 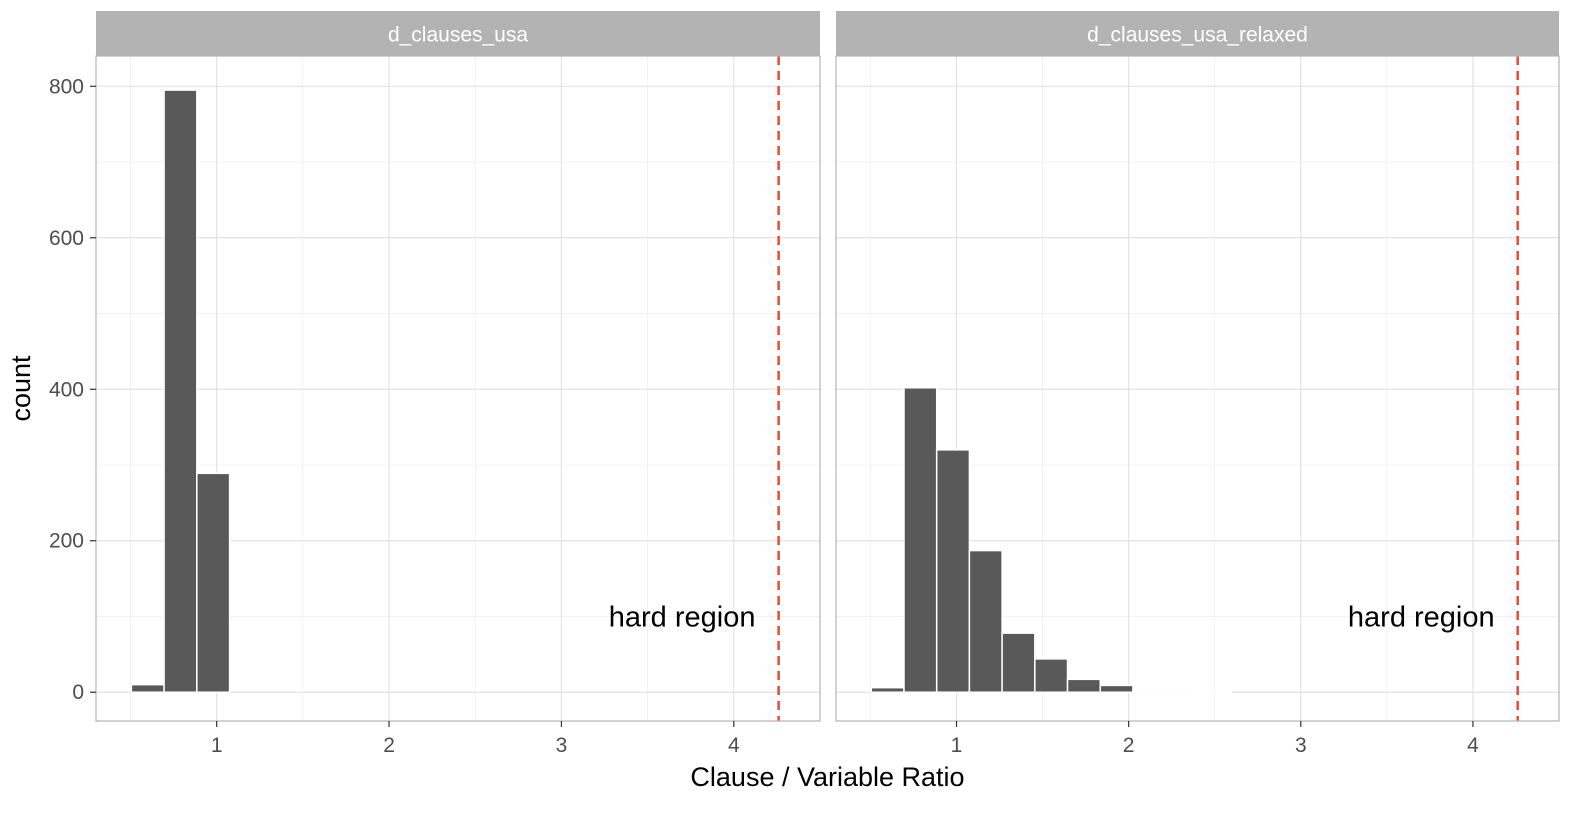 What do you see at coordinates (78, 692) in the screenshot?
I see `y-tick-label: 0` at bounding box center [78, 692].